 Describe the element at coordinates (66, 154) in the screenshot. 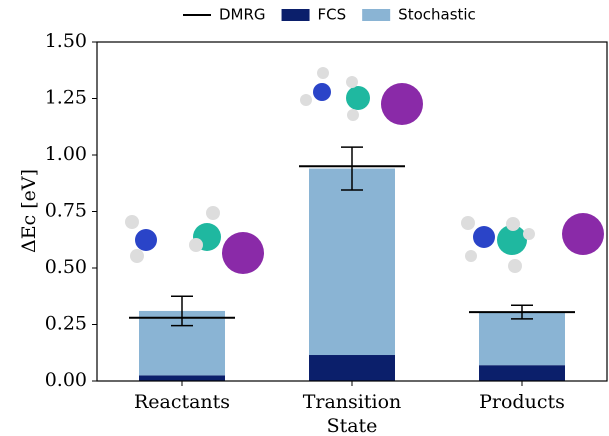

I see `y-tick-label: 1.00` at that location.